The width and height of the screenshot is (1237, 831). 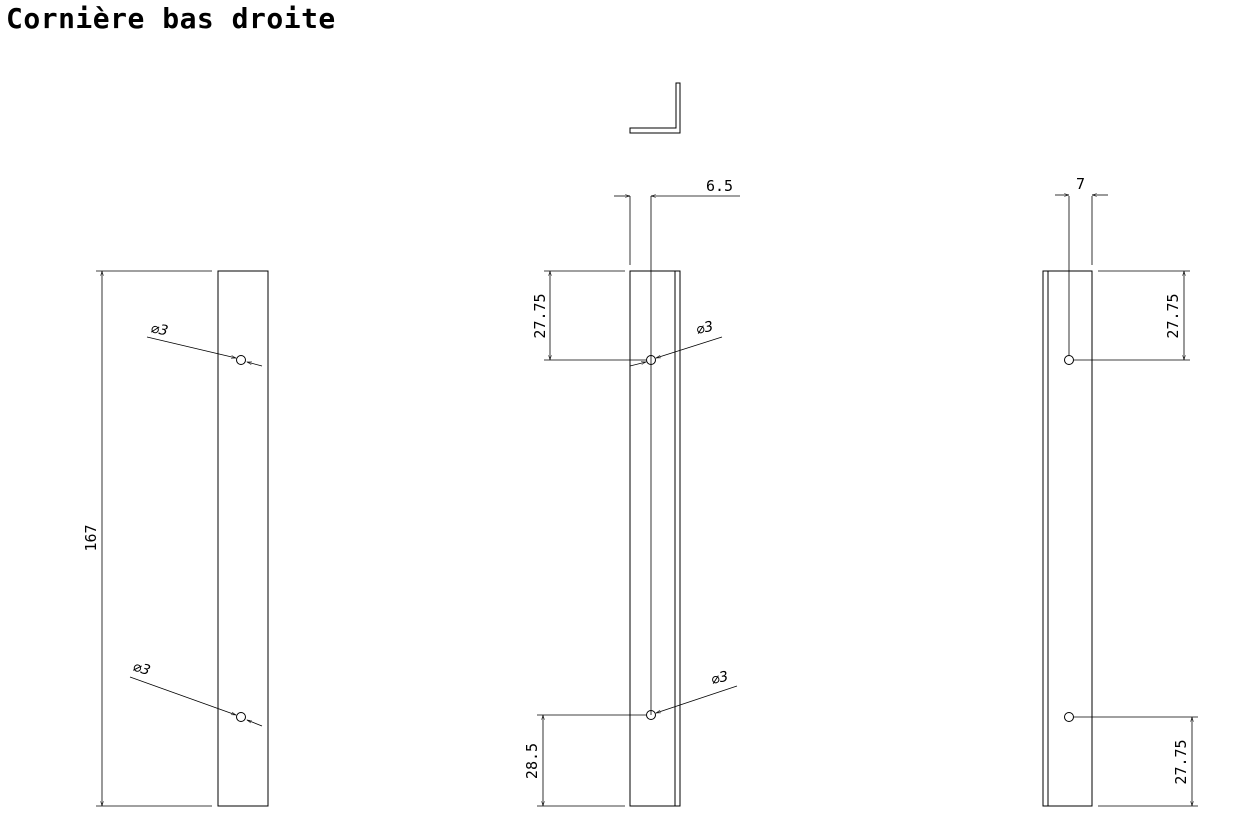 What do you see at coordinates (1069, 717) in the screenshot?
I see `right-bottom-hole` at bounding box center [1069, 717].